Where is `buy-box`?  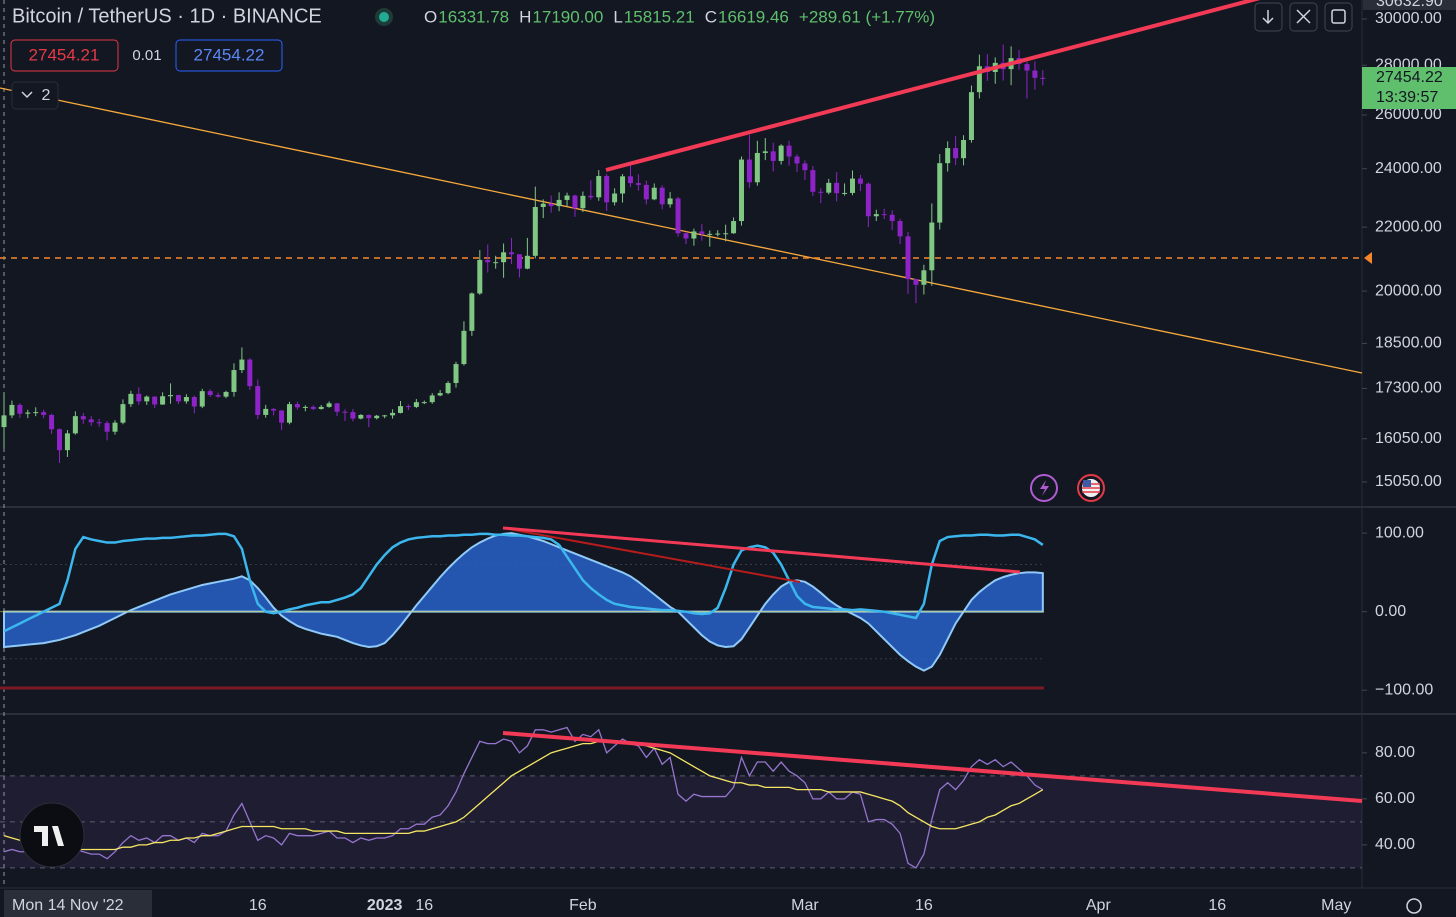
buy-box is located at coordinates (229, 55).